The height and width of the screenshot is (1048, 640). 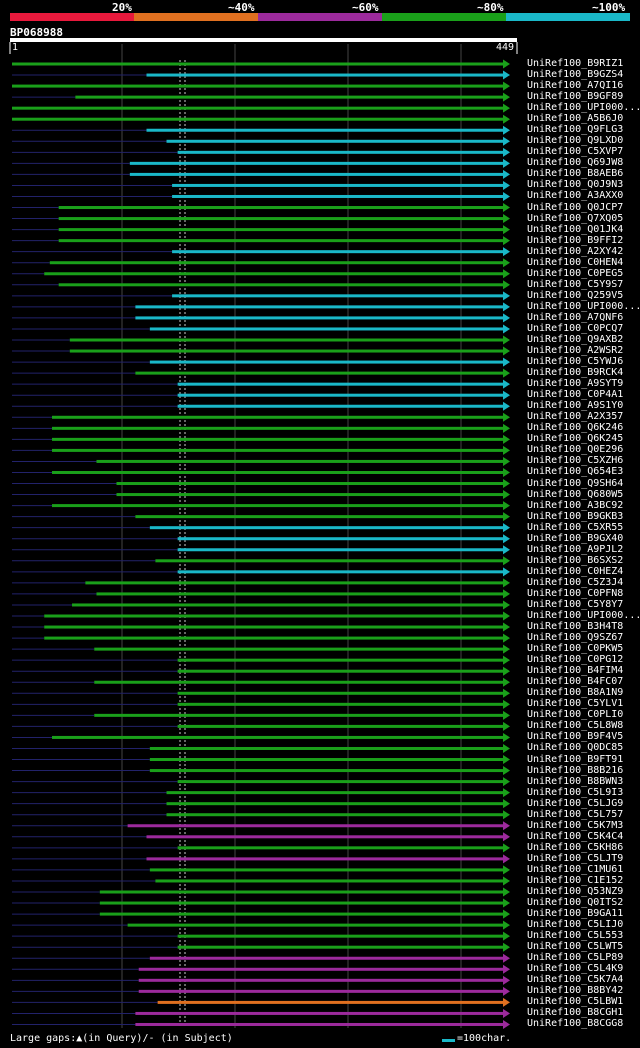 I want to click on hit-label: UniRef100_Q0DC85, so click(x=575, y=748).